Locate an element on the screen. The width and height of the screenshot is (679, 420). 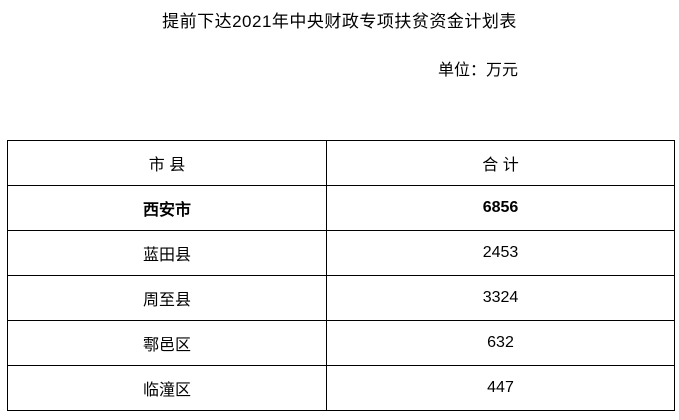
column-header-total: 合 计 is located at coordinates (500, 163).